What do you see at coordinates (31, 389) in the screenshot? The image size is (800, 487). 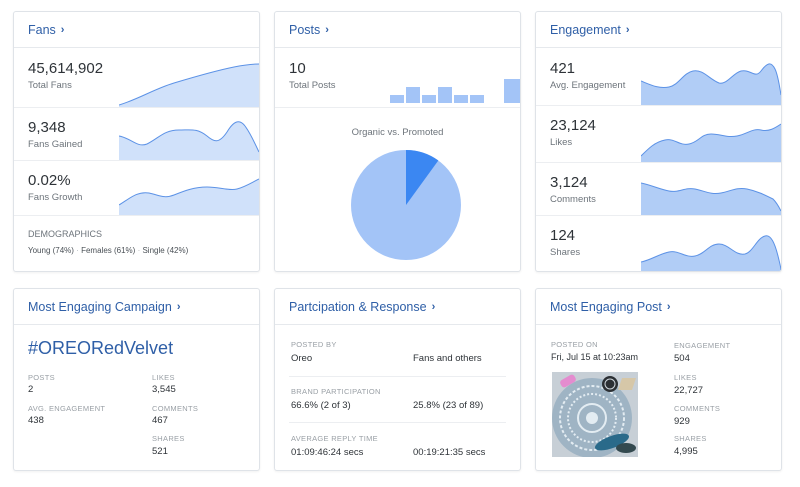 I see `campaign-posts-value: 2` at bounding box center [31, 389].